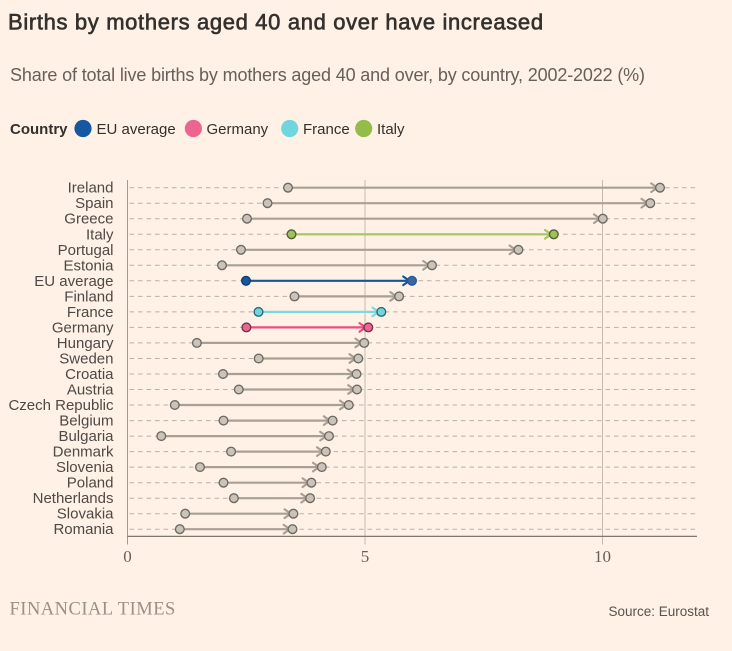 This screenshot has width=732, height=651. I want to click on svg-text: Romania, so click(83, 529).